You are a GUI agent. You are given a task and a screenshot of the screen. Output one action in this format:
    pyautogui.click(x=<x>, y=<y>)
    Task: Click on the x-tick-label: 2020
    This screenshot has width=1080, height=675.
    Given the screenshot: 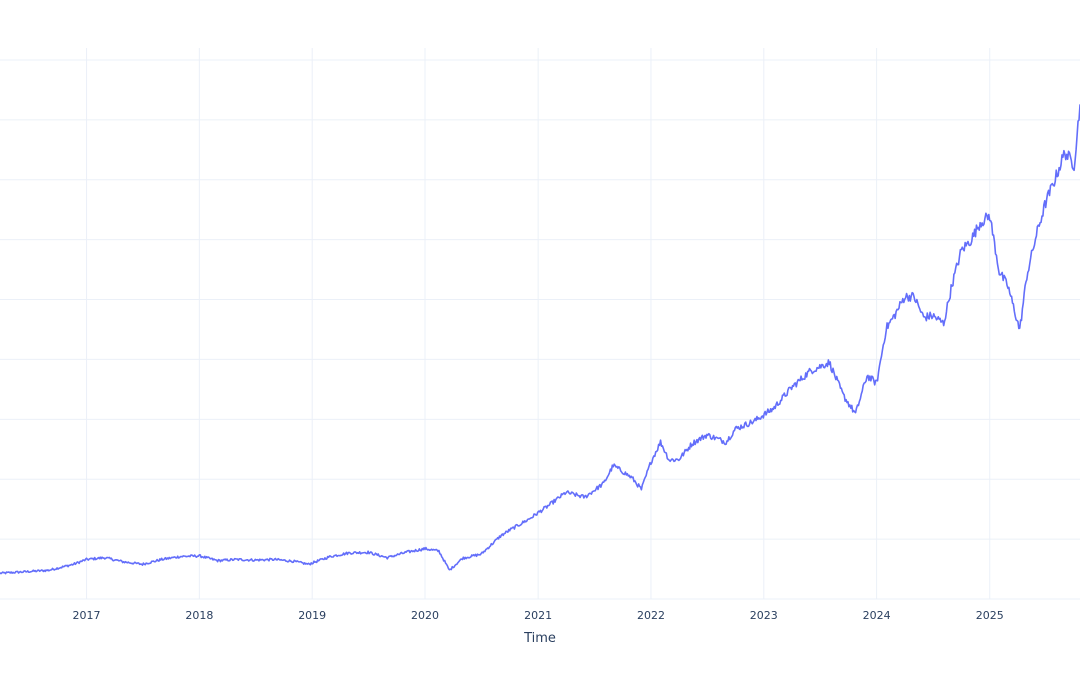 What is the action you would take?
    pyautogui.click(x=425, y=615)
    